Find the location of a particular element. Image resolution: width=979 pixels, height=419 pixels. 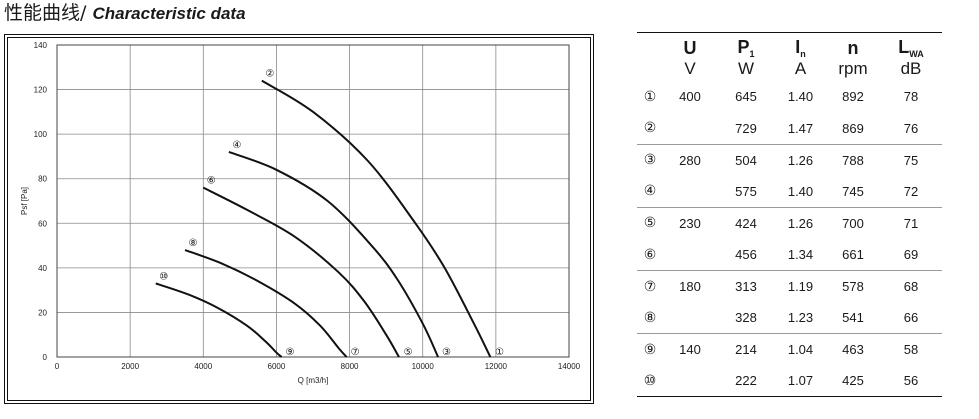

cell-id: ③ is located at coordinates (650, 160).